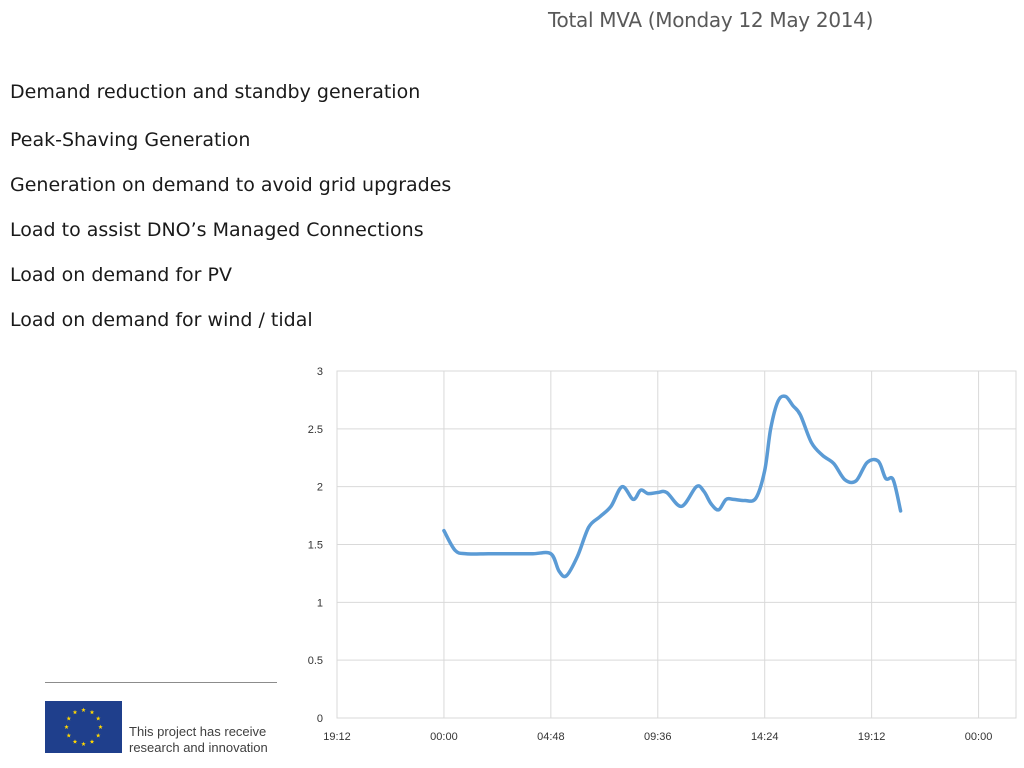 The height and width of the screenshot is (768, 1024). Describe the element at coordinates (320, 372) in the screenshot. I see `y-tick-label: 3` at that location.